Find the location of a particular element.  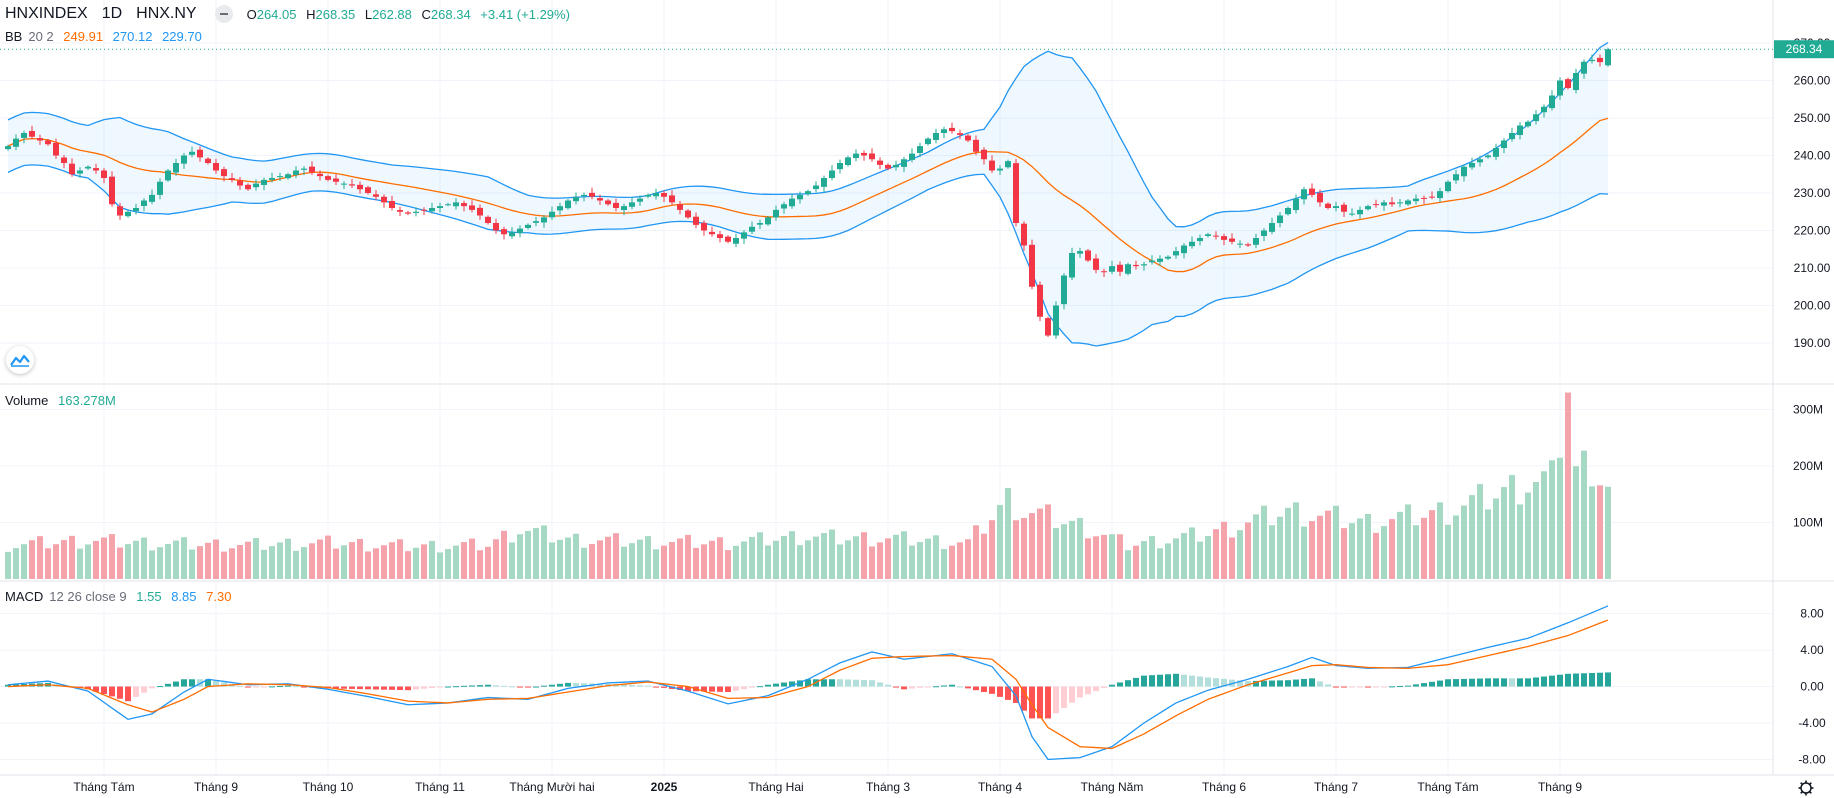

symbol-name: HNXINDEX is located at coordinates (46, 13).